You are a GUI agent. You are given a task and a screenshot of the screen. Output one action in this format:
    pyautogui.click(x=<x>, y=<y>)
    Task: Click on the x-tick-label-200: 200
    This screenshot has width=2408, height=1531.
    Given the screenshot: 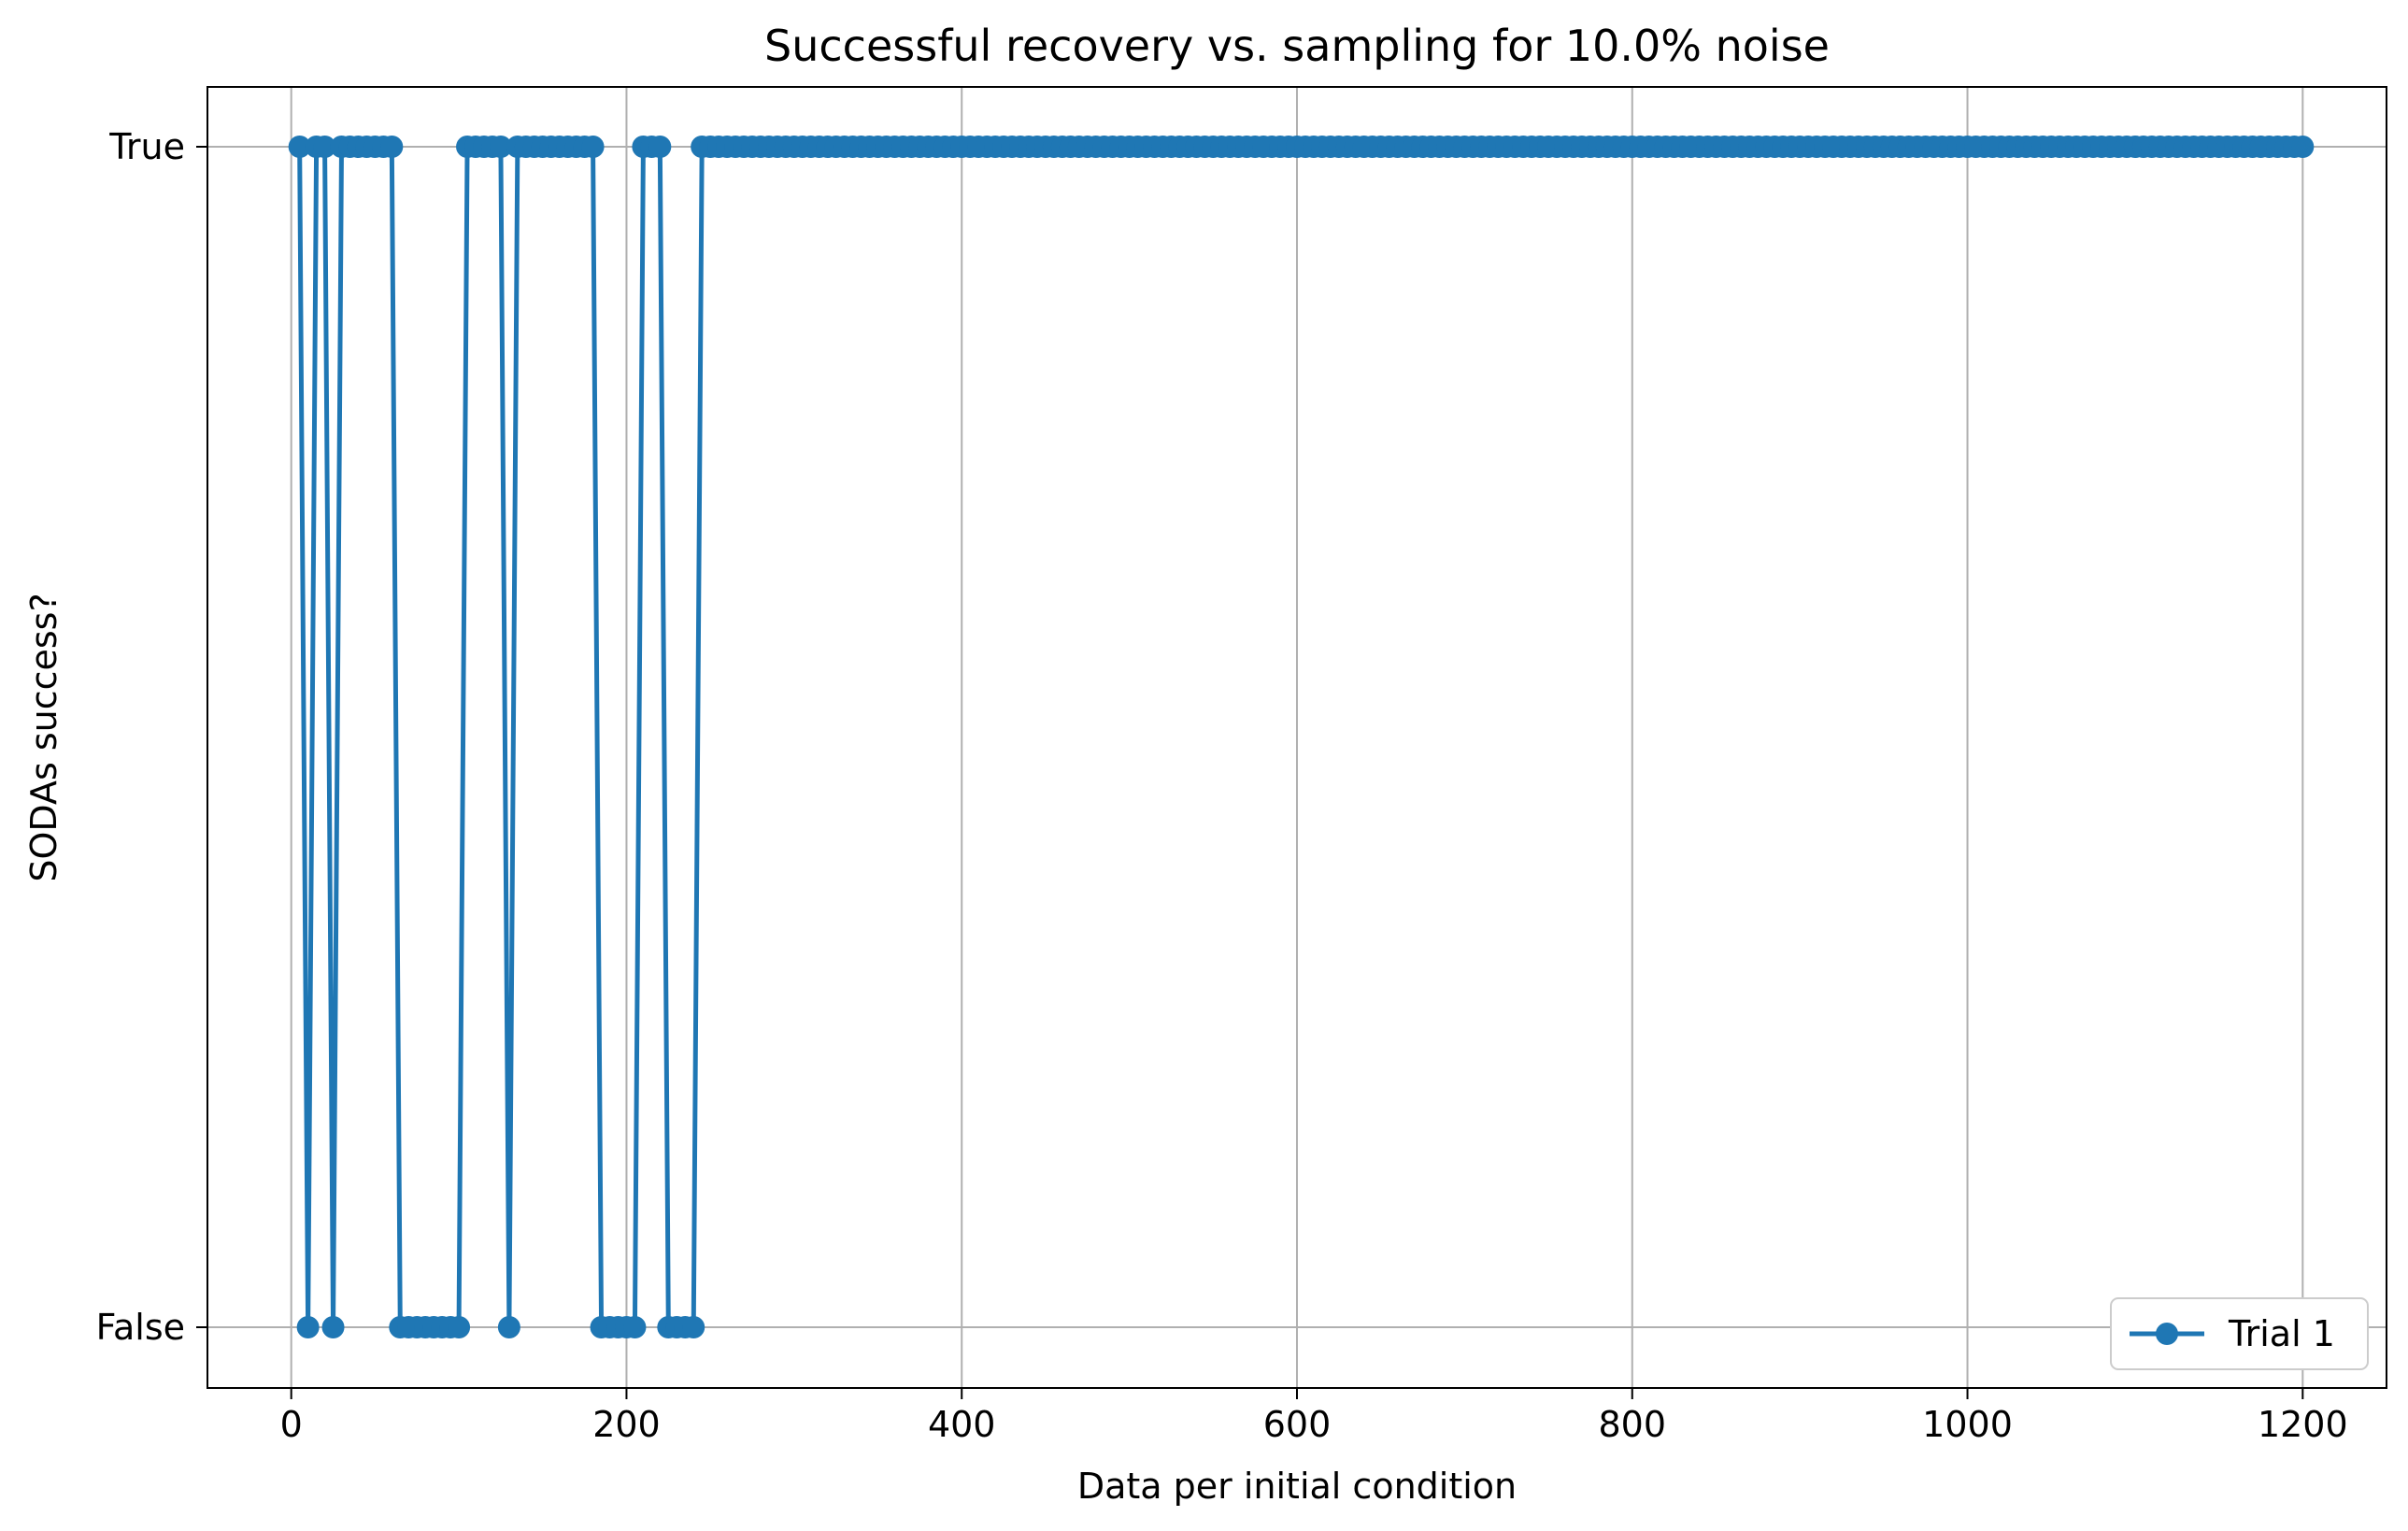 What is the action you would take?
    pyautogui.click(x=626, y=1424)
    